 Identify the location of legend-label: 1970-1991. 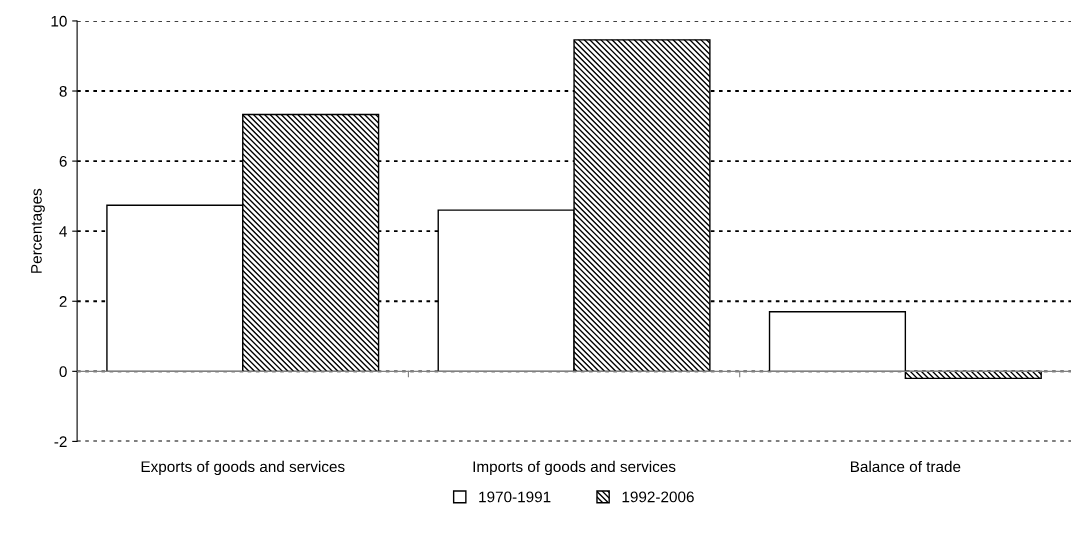
(515, 497).